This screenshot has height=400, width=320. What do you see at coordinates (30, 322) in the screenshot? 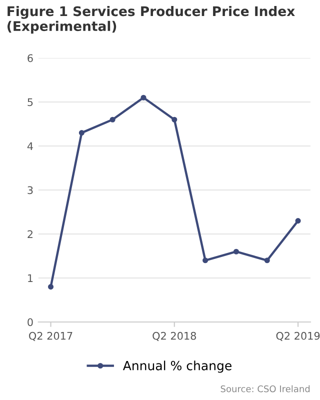
I see `y-tick-label: 0` at bounding box center [30, 322].